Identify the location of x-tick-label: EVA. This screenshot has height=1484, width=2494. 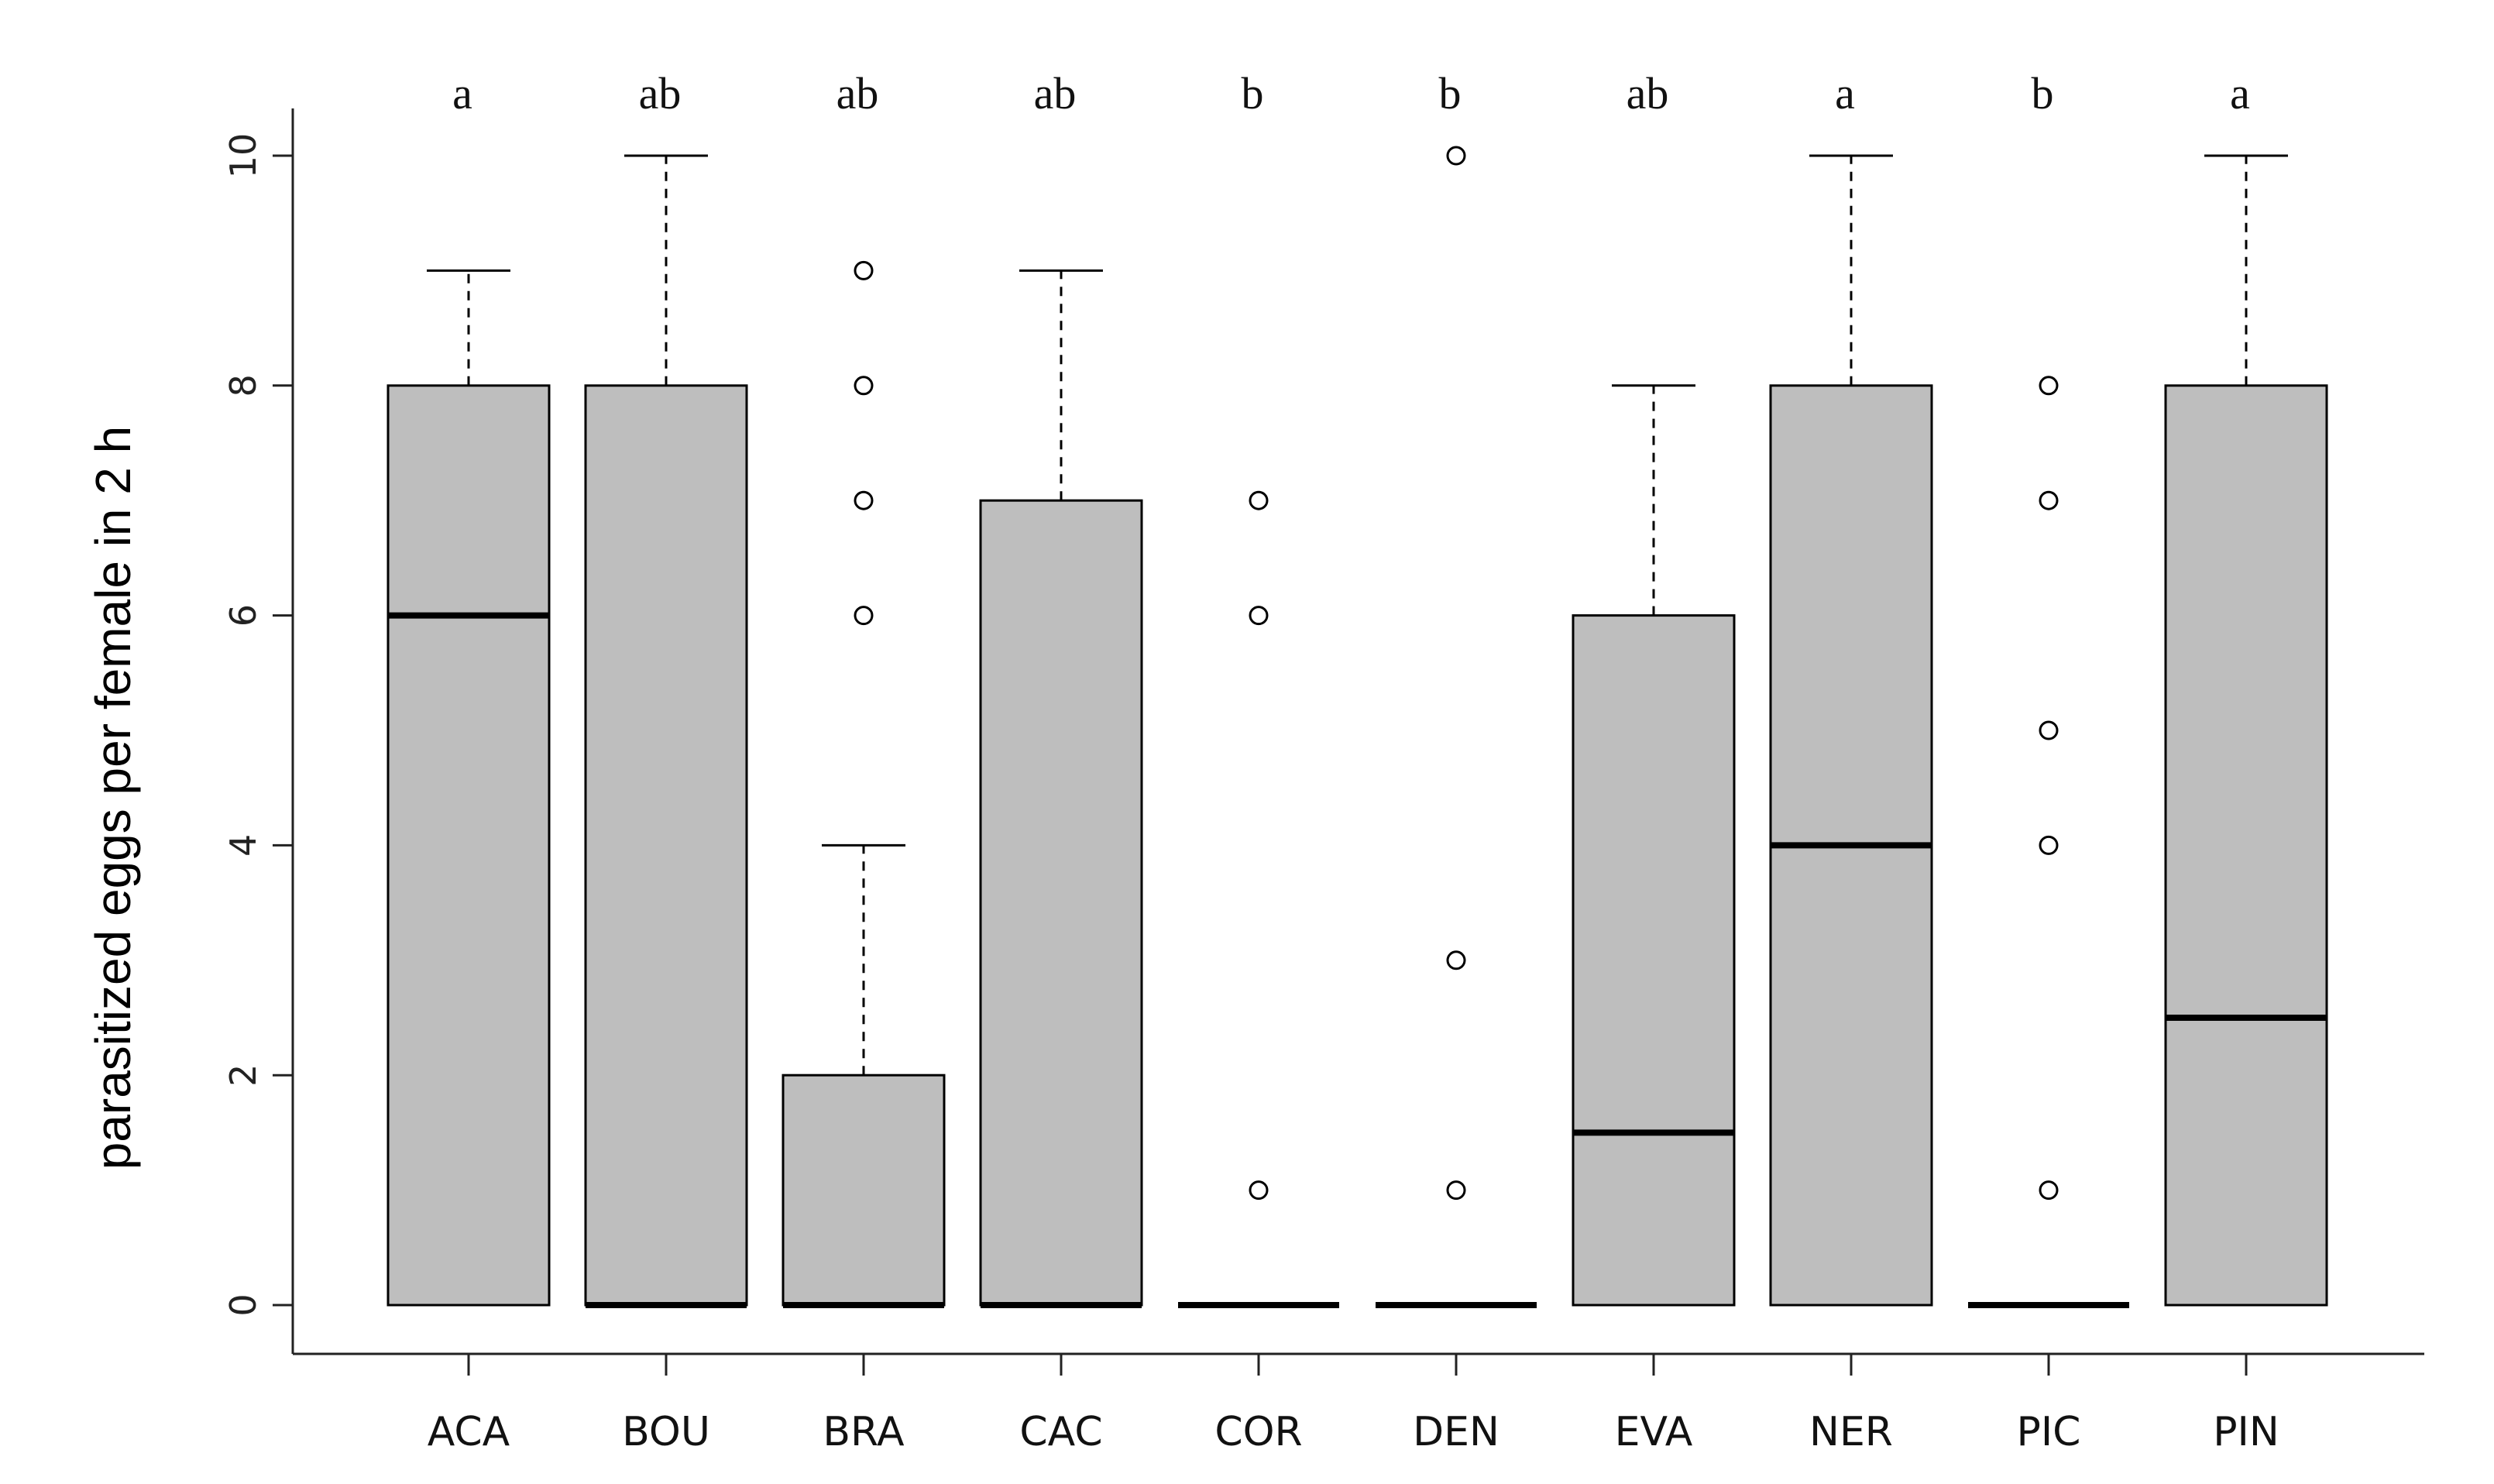
(1654, 1432).